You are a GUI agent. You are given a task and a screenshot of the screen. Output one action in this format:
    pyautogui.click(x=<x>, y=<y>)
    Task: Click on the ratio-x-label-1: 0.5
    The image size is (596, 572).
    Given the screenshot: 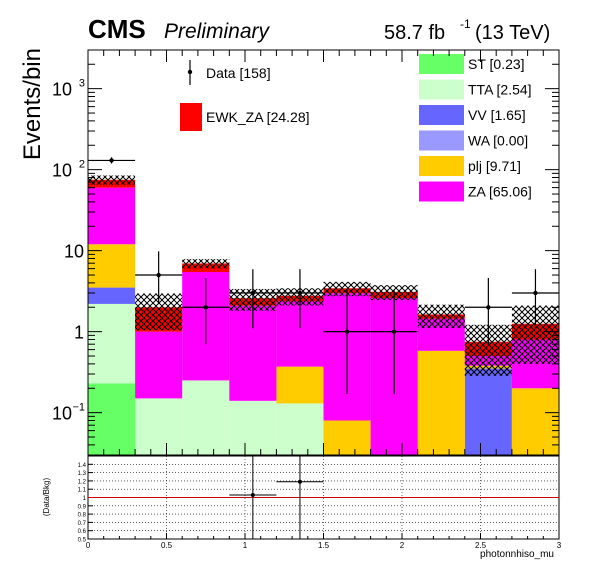 What is the action you would take?
    pyautogui.click(x=167, y=545)
    